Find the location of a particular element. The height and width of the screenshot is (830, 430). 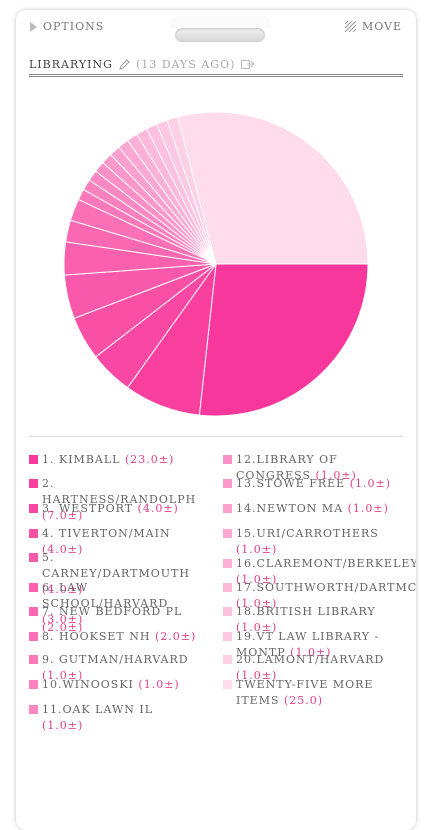

widget-header: LIBRARYING (13 DAYS AGO) is located at coordinates (216, 65).